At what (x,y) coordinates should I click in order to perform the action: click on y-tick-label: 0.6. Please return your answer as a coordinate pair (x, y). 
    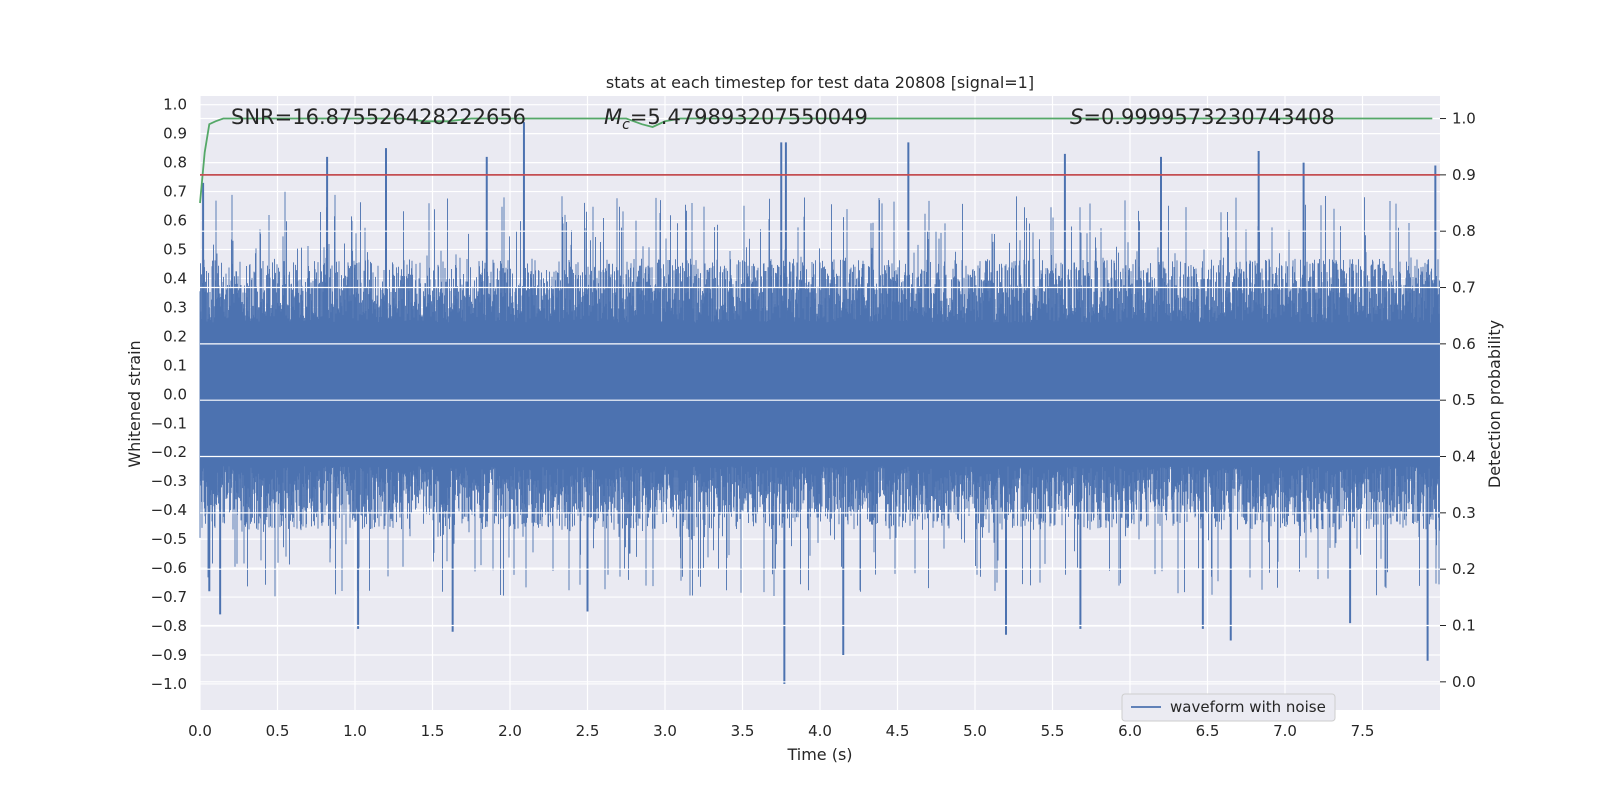
    Looking at the image, I should click on (175, 221).